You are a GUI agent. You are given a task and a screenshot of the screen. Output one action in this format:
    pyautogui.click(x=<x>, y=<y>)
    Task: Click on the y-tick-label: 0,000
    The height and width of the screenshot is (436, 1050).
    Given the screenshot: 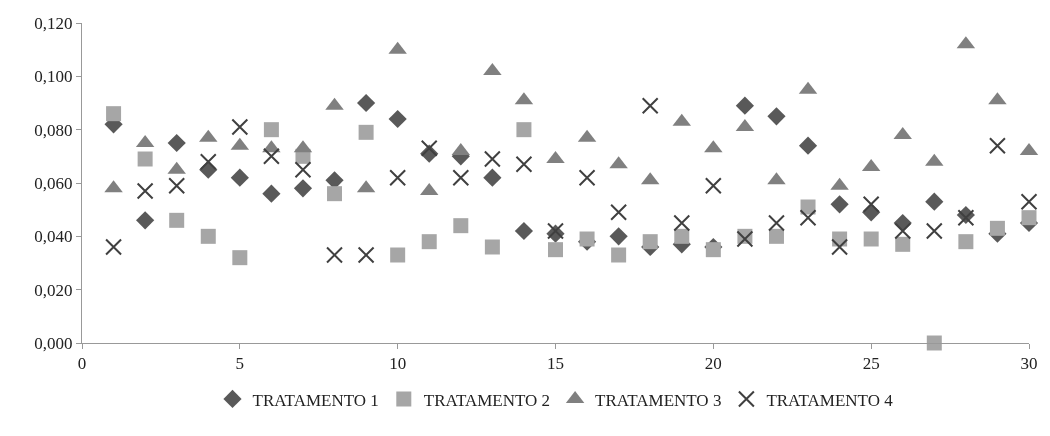 What is the action you would take?
    pyautogui.click(x=53, y=343)
    